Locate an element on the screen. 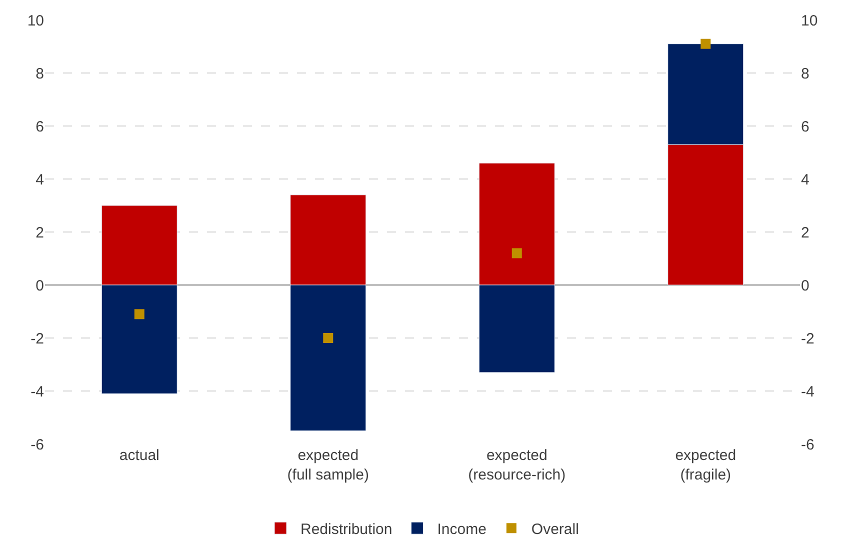  x-tick-label: actual is located at coordinates (139, 455).